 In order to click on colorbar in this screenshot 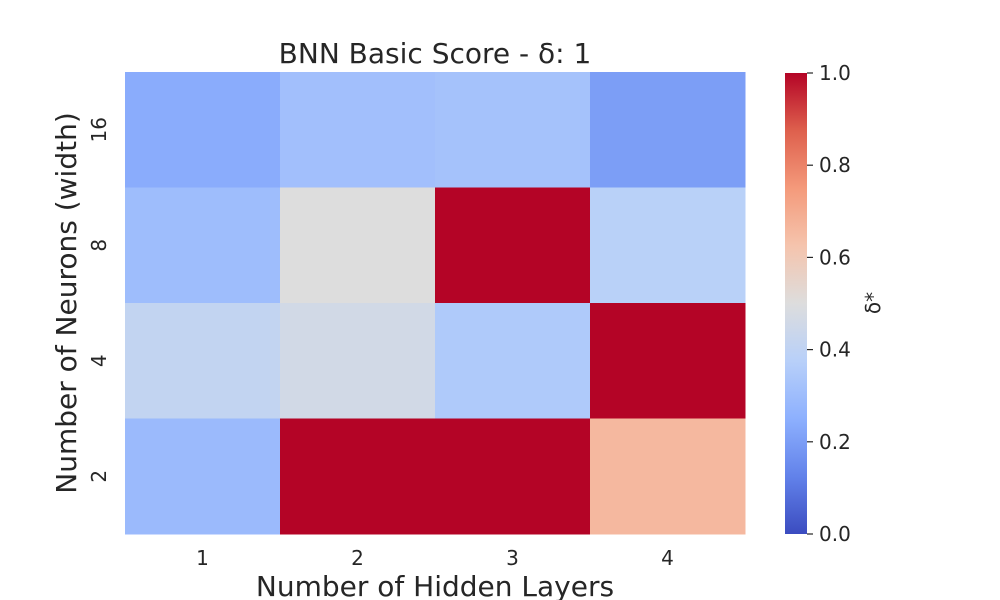, I will do `click(796, 303)`.